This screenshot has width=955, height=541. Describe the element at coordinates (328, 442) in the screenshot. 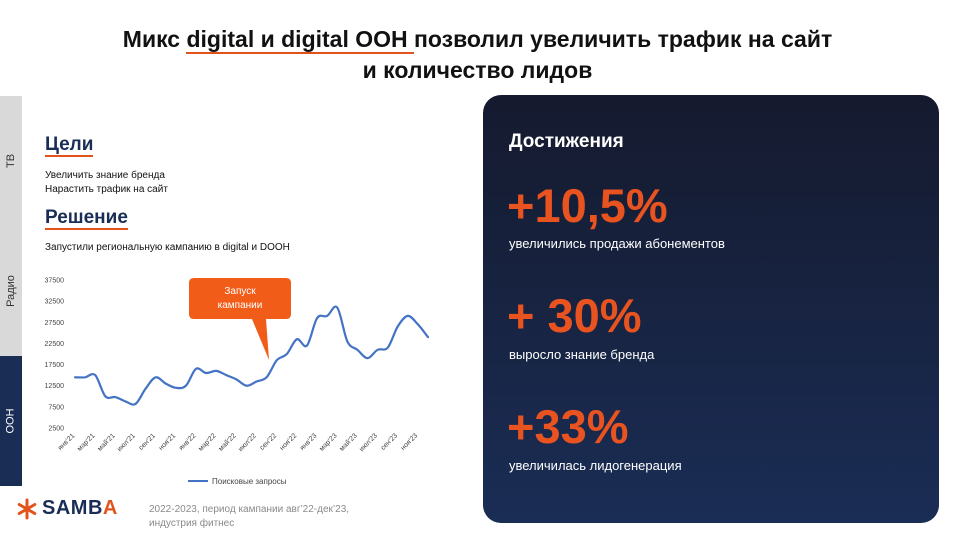

I see `x-tick-label: мар'23` at that location.